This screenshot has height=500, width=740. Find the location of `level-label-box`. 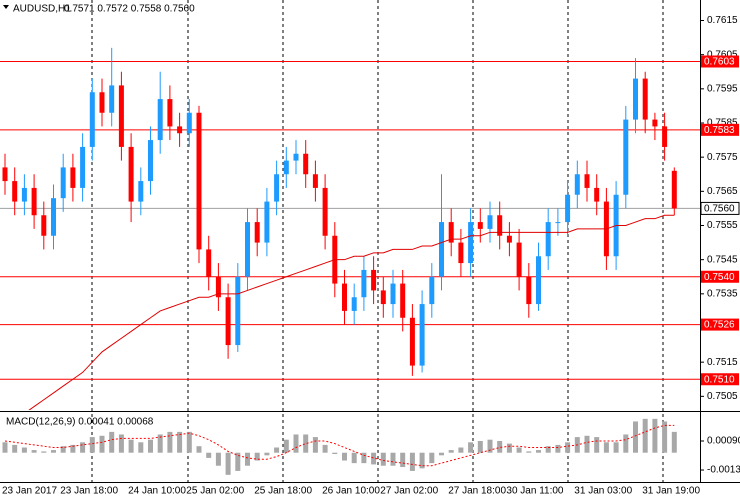

level-label-box is located at coordinates (720, 276).